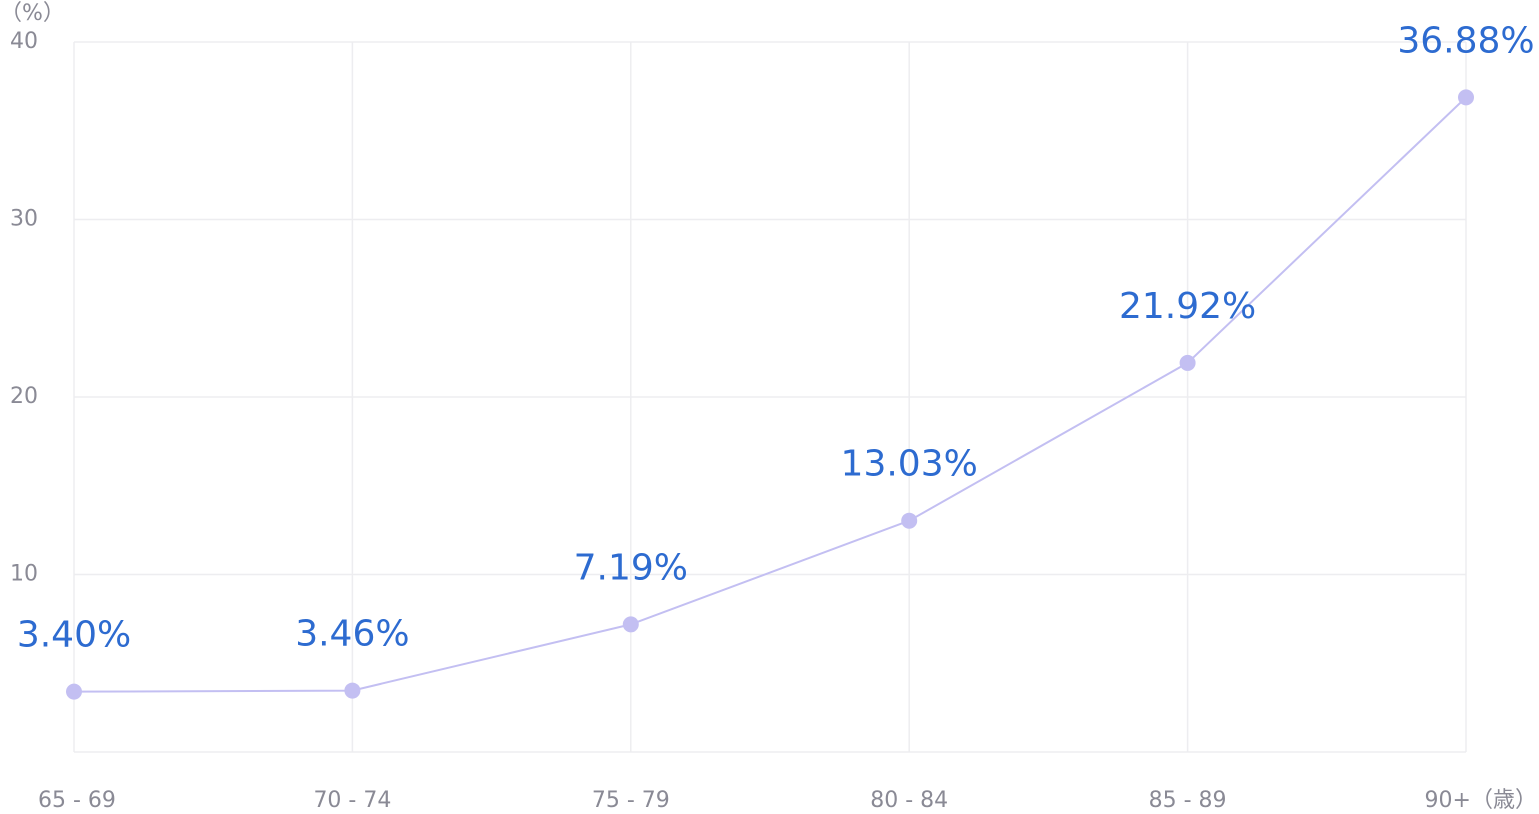 The image size is (1539, 814). I want to click on value-label: 21.92%, so click(1187, 306).